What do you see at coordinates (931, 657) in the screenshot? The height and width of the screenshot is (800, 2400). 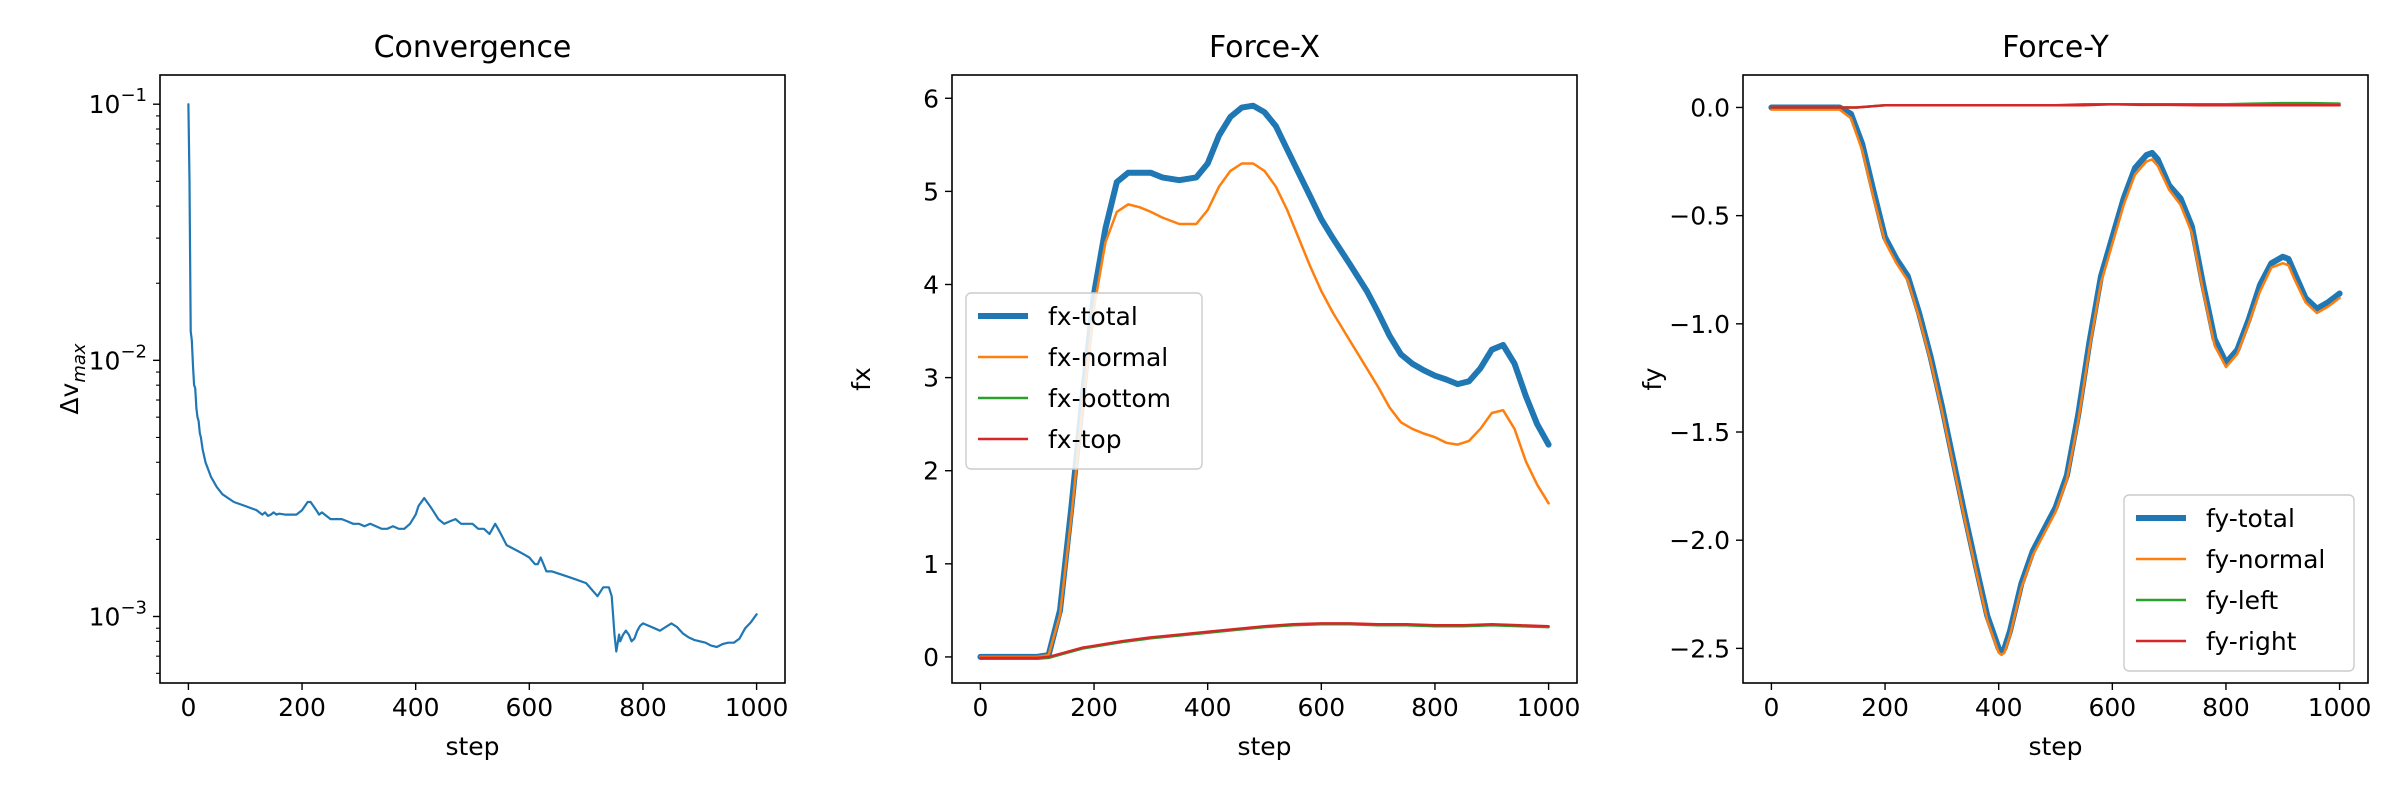 I see `y-tick-label: 0` at bounding box center [931, 657].